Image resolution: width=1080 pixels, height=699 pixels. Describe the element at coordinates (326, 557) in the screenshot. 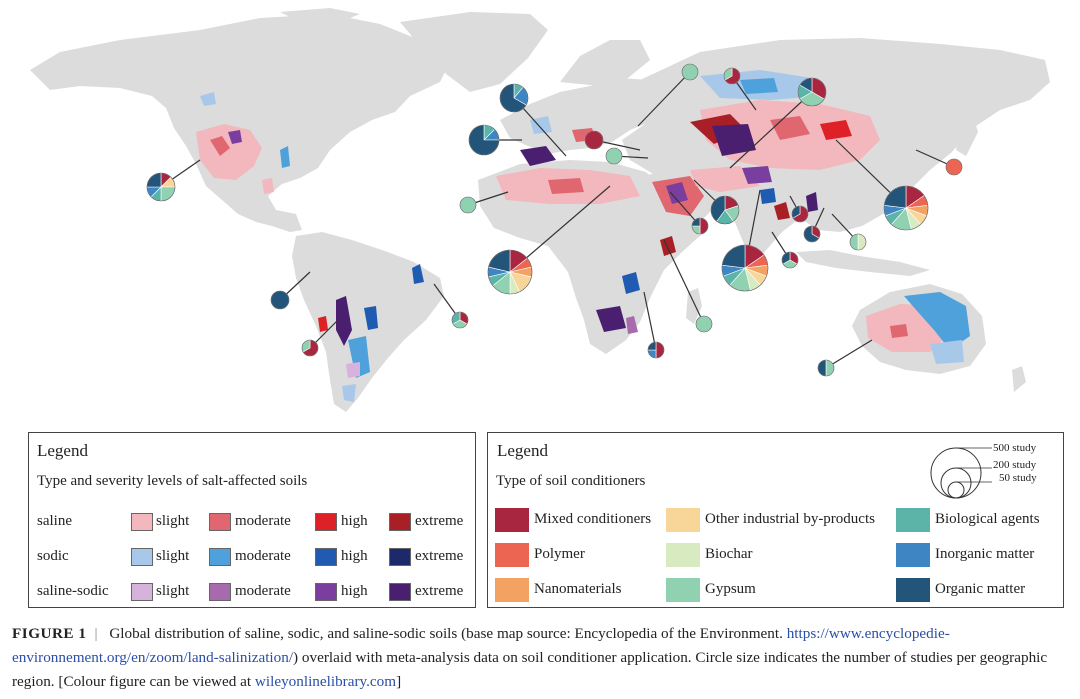

I see `swatch-sodic-high` at that location.